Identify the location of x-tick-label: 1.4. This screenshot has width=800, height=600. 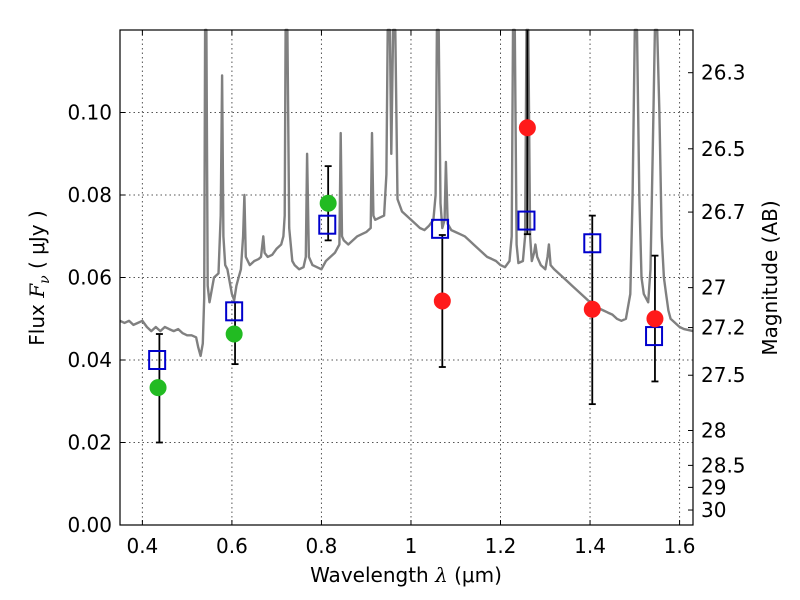
(590, 546).